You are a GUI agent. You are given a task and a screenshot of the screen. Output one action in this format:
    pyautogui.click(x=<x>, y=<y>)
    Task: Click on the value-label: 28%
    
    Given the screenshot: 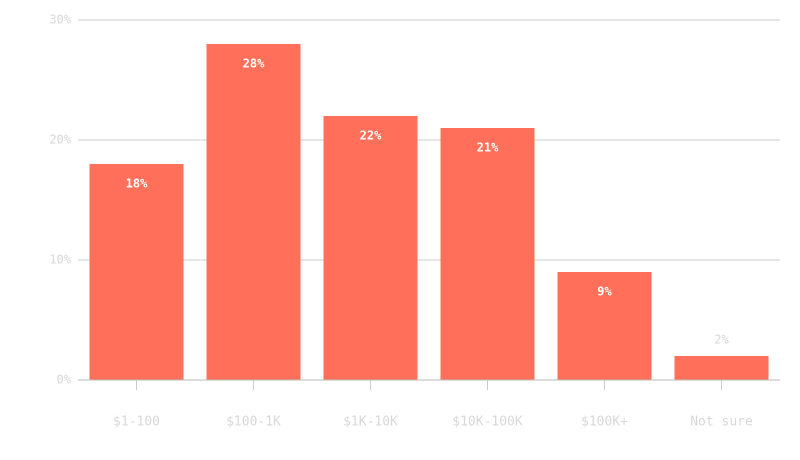 What is the action you would take?
    pyautogui.click(x=254, y=64)
    